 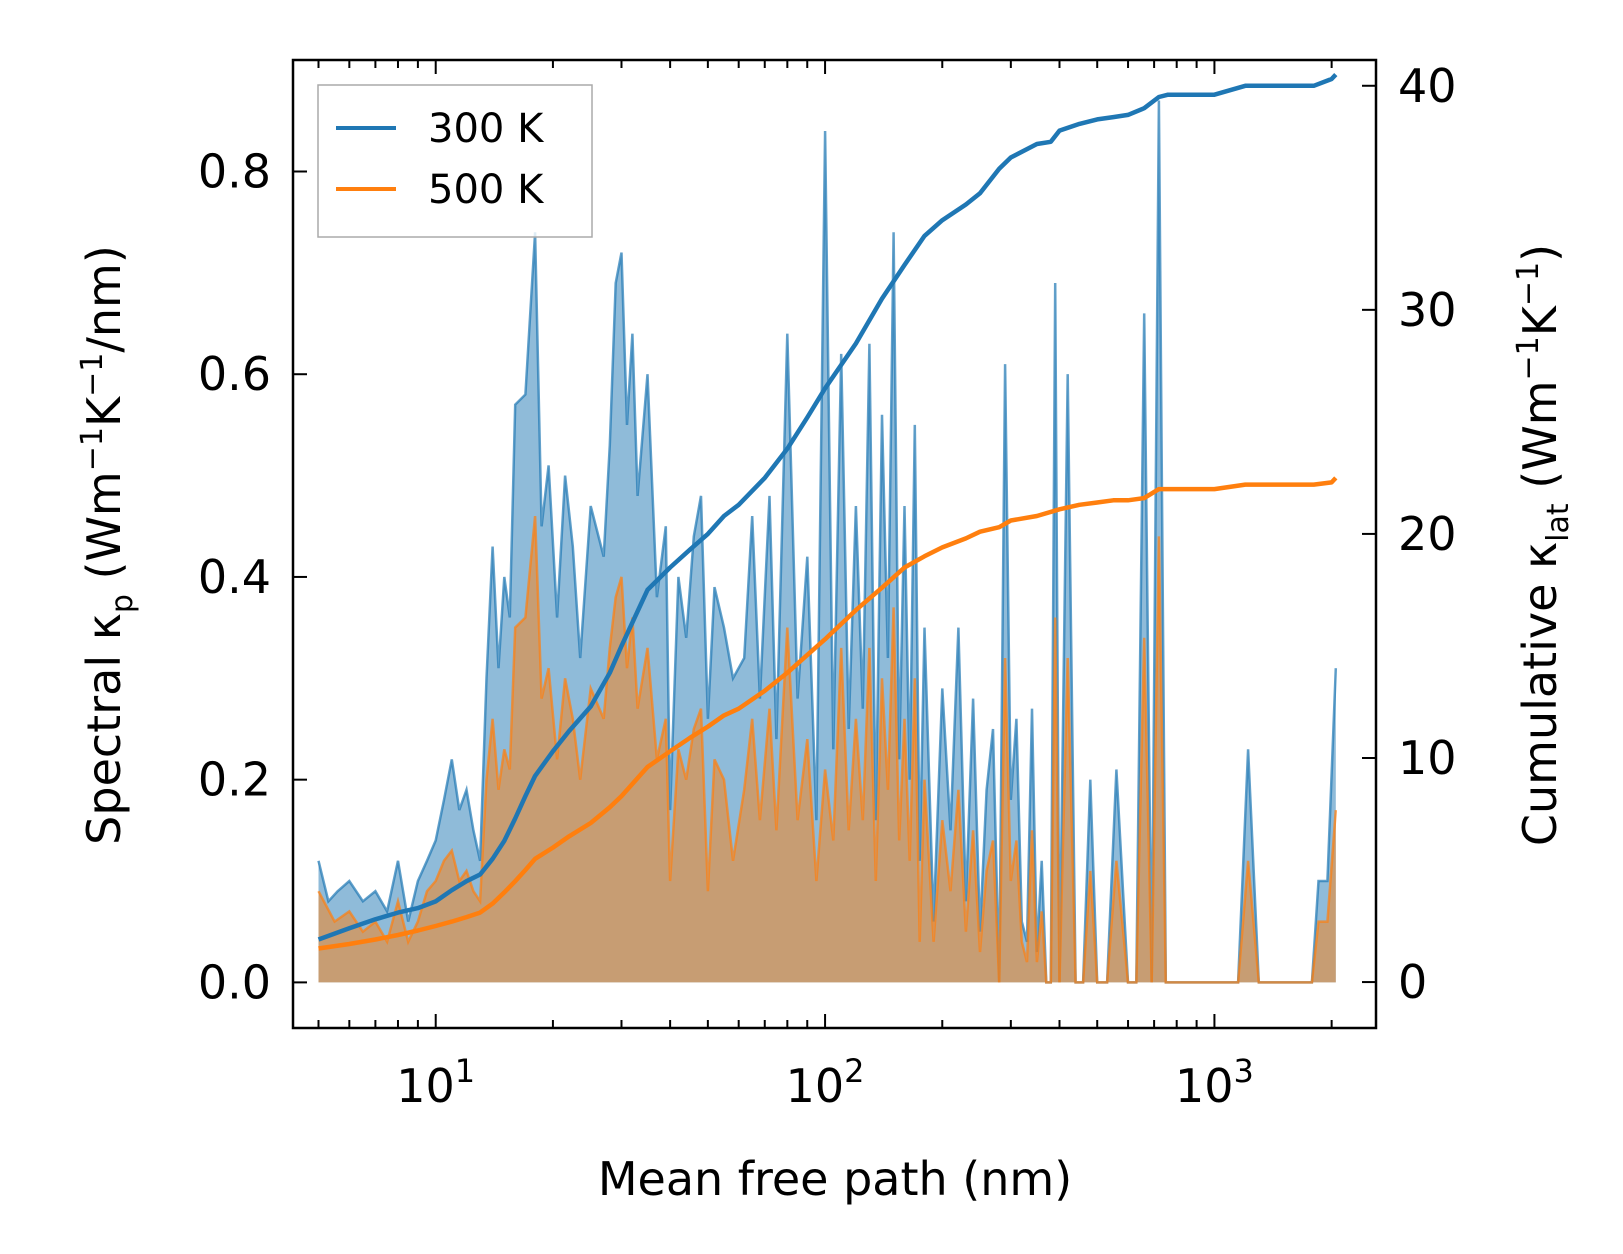 I want to click on x-tick-label: 10², so click(x=825, y=1082).